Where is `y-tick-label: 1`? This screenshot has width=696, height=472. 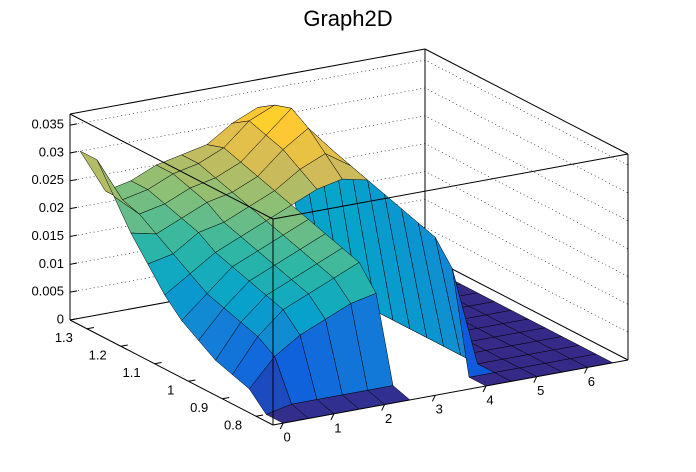 y-tick-label: 1 is located at coordinates (170, 390).